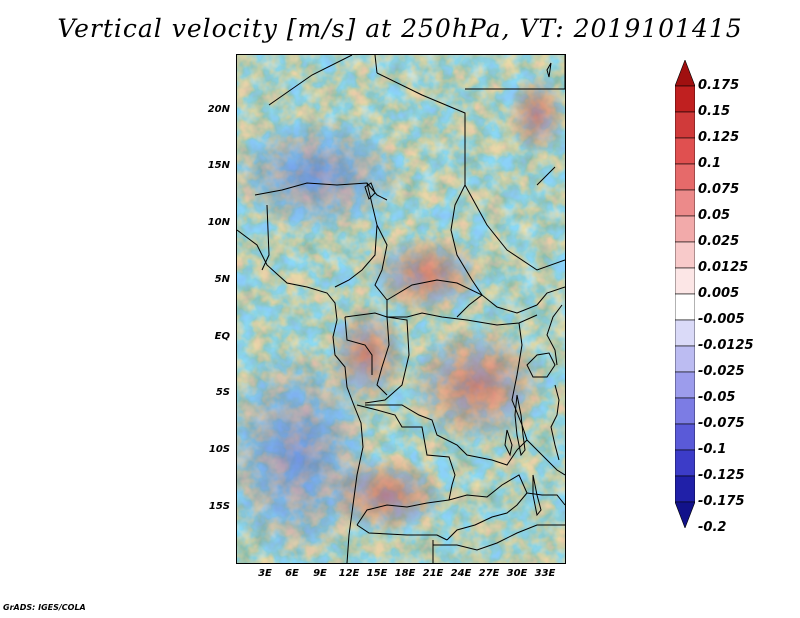 Image resolution: width=800 pixels, height=618 pixels. What do you see at coordinates (292, 573) in the screenshot?
I see `lon-label-6e: 6E` at bounding box center [292, 573].